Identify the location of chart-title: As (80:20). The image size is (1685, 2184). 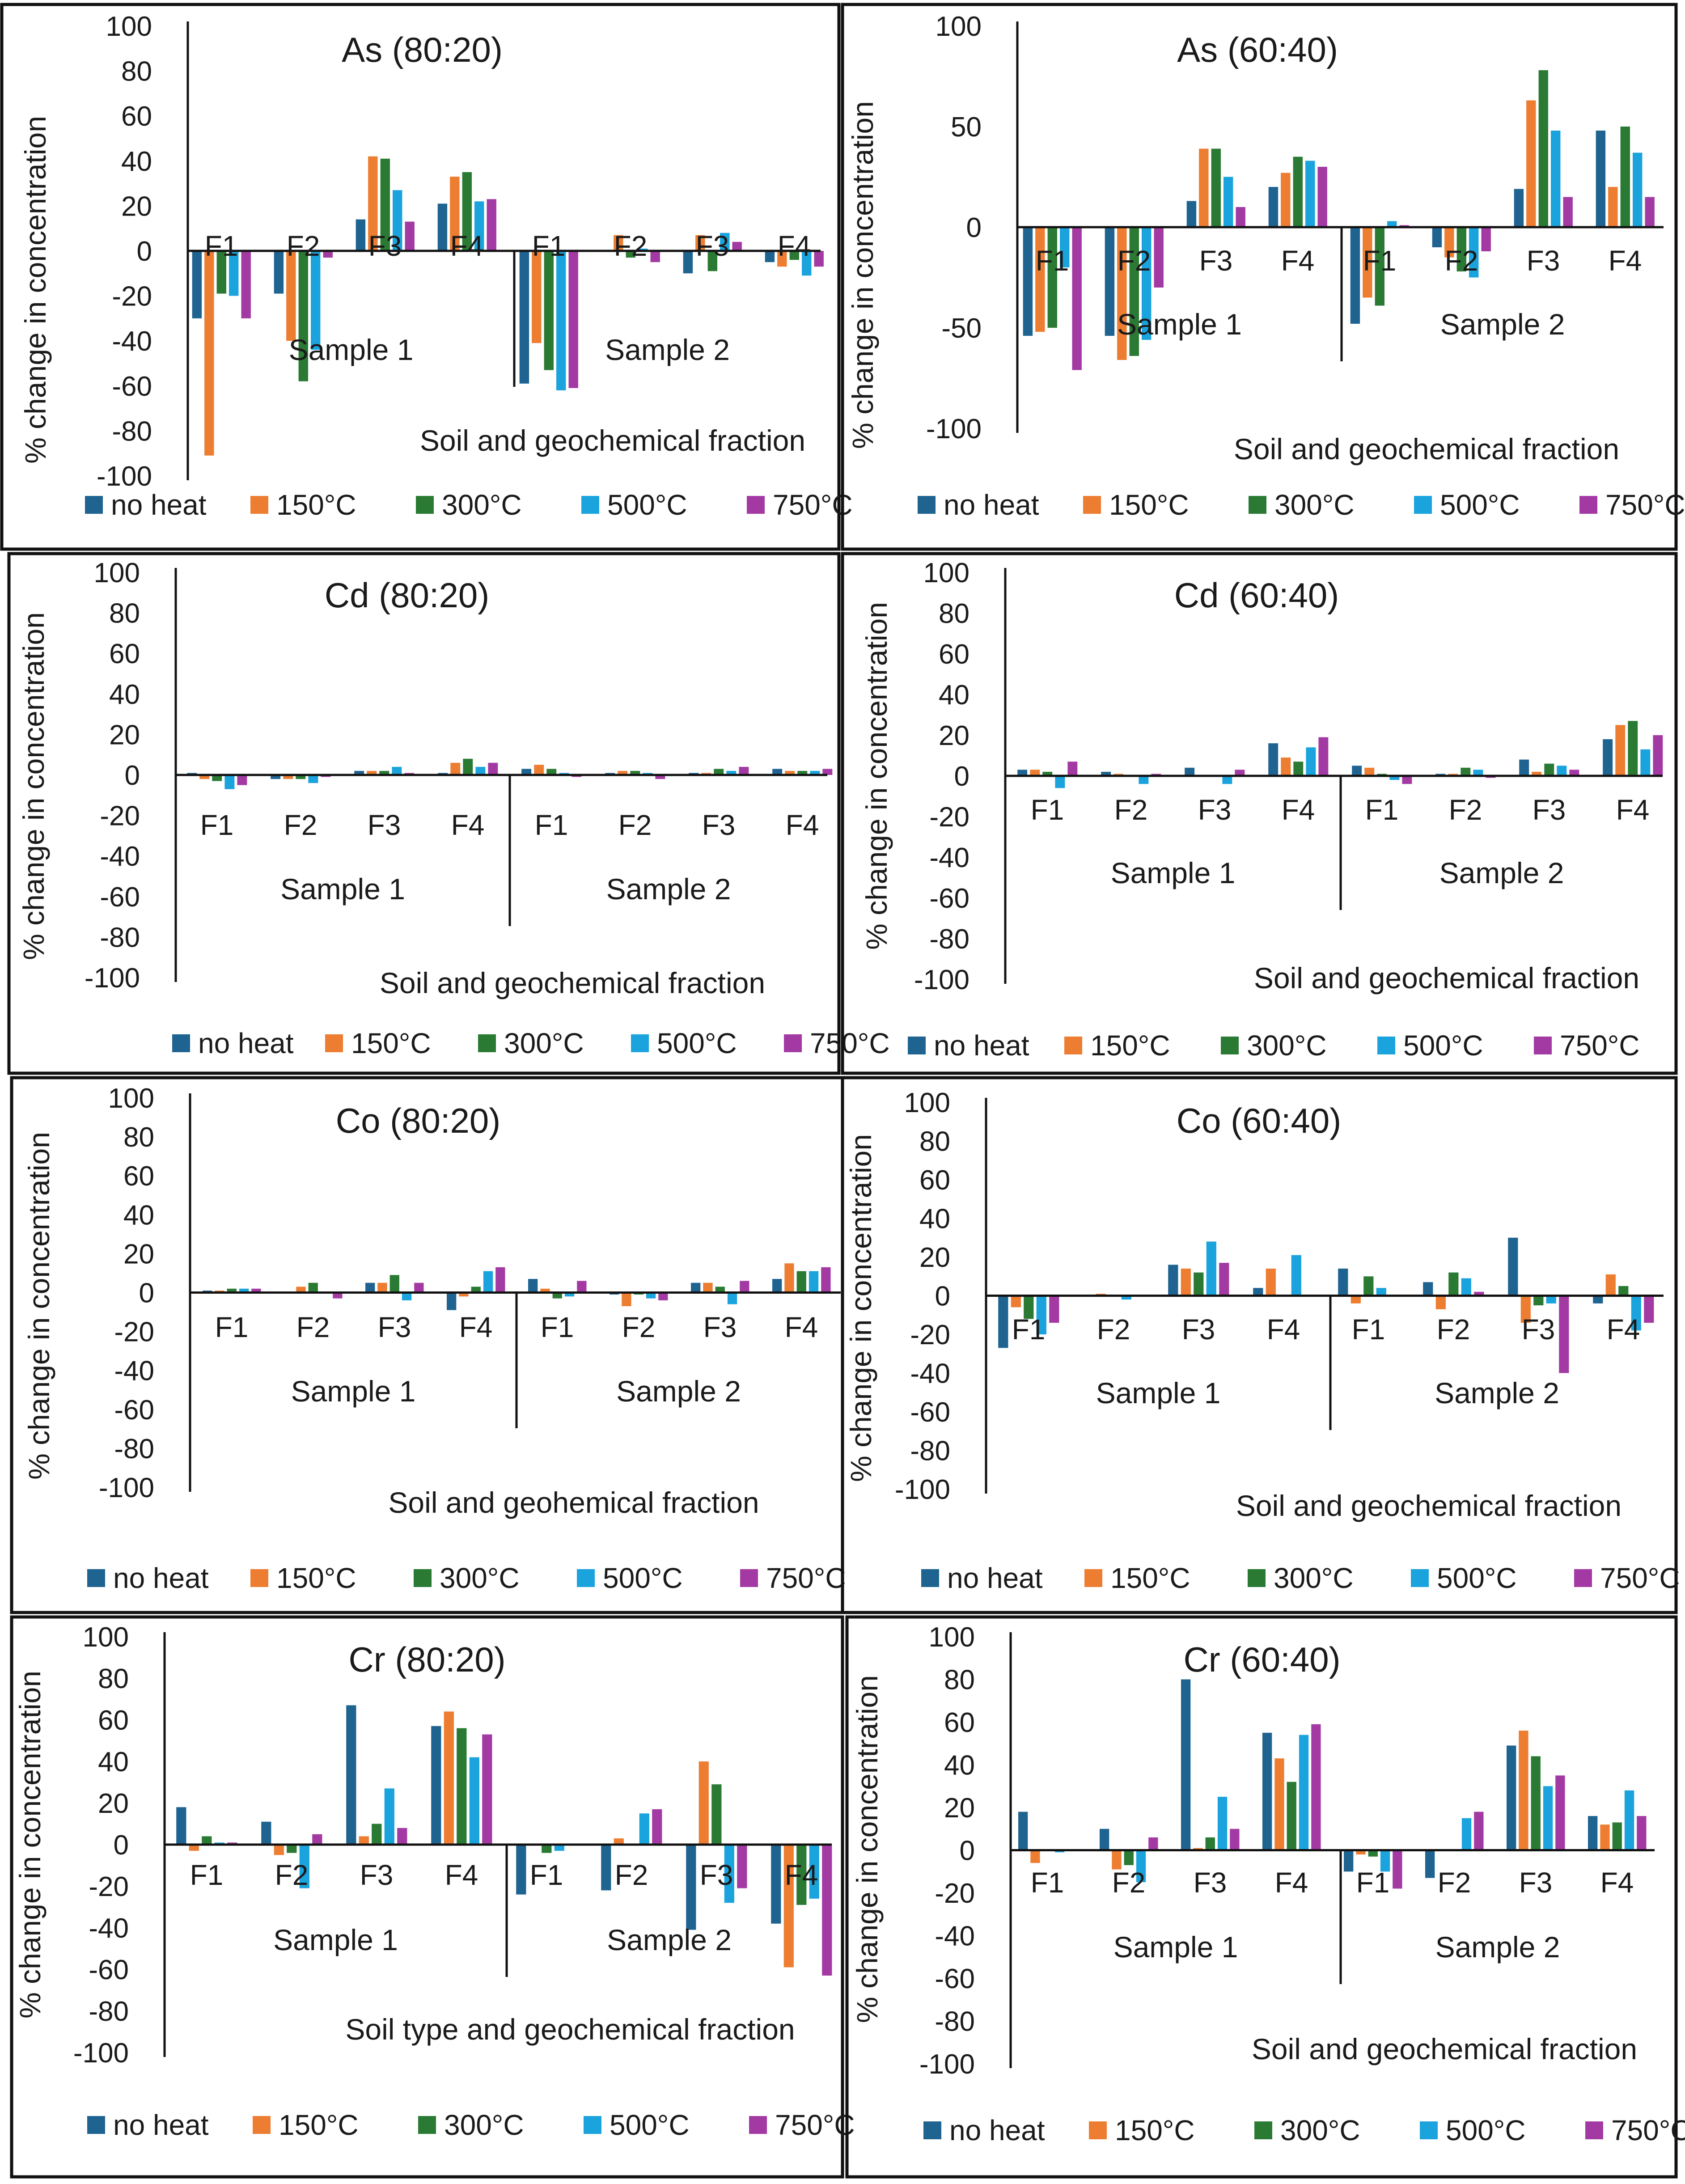
(422, 49).